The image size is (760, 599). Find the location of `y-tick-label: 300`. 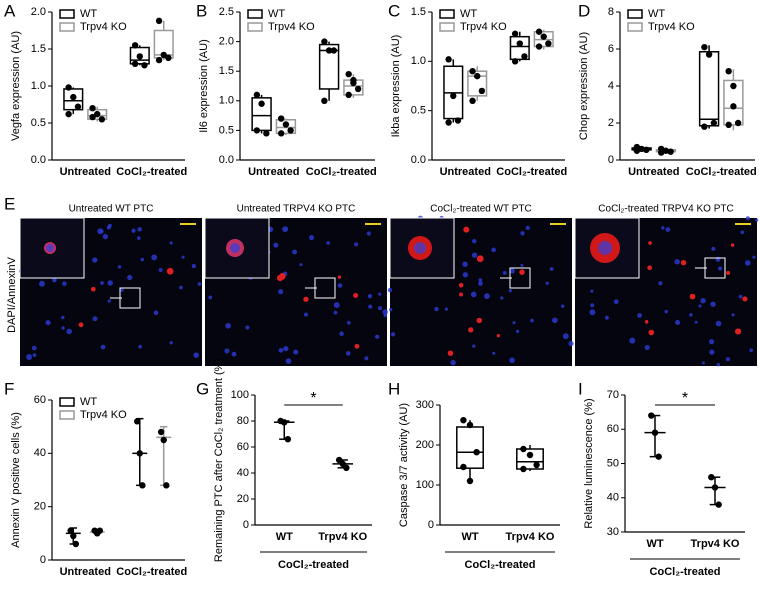

y-tick-label: 300 is located at coordinates (425, 405).